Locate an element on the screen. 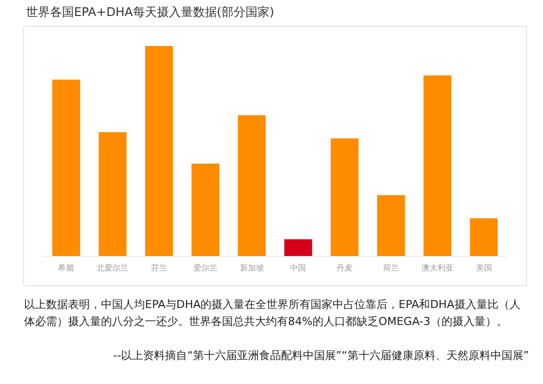  chart-title: 世界各国EPA+DHA每天摄入量数据(部分国家) is located at coordinates (150, 12).